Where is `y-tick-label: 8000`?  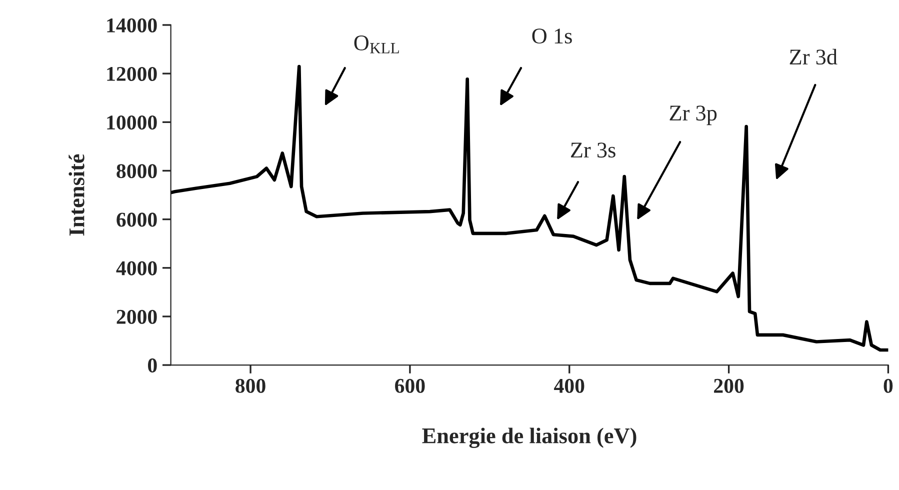
y-tick-label: 8000 is located at coordinates (136, 171).